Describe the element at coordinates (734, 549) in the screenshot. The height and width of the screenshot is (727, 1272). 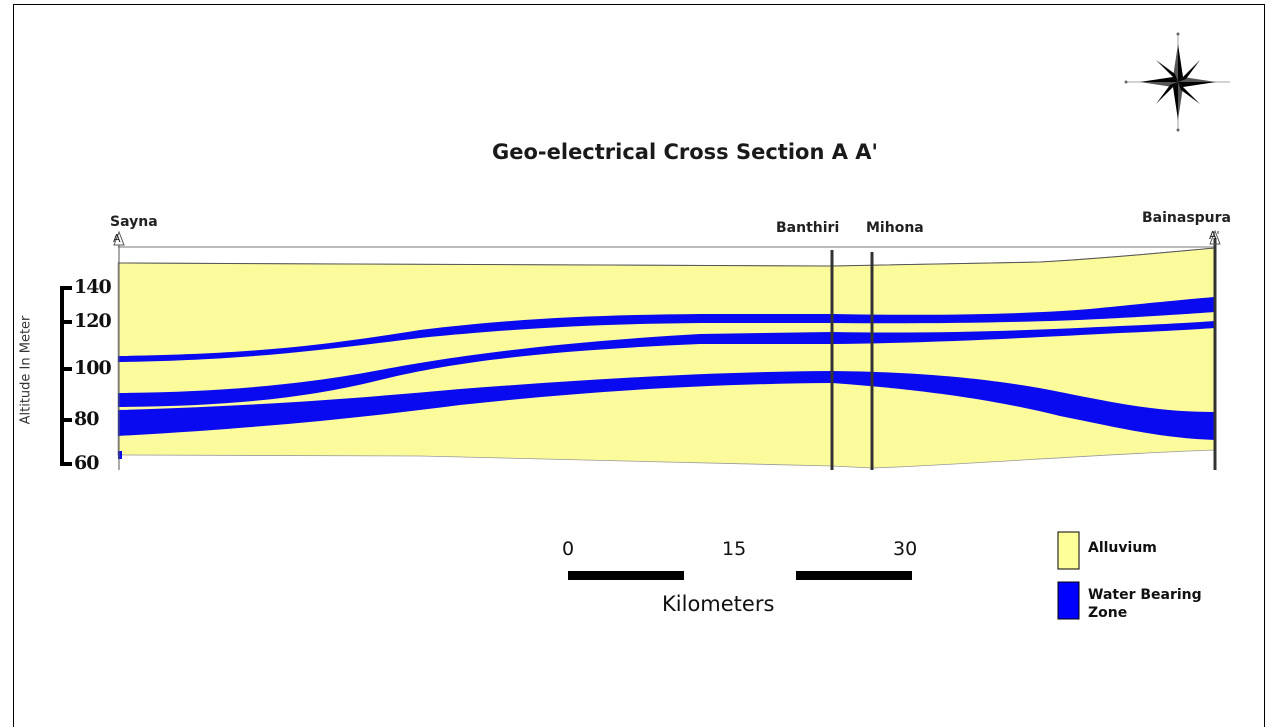
I see `scale-tick-15: 15` at that location.